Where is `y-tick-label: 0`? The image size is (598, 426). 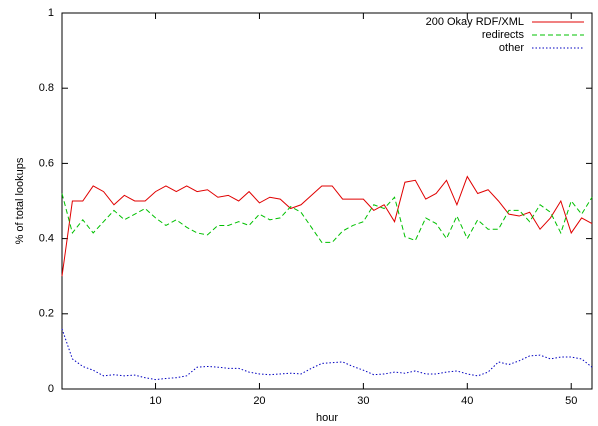 y-tick-label: 0 is located at coordinates (51, 389).